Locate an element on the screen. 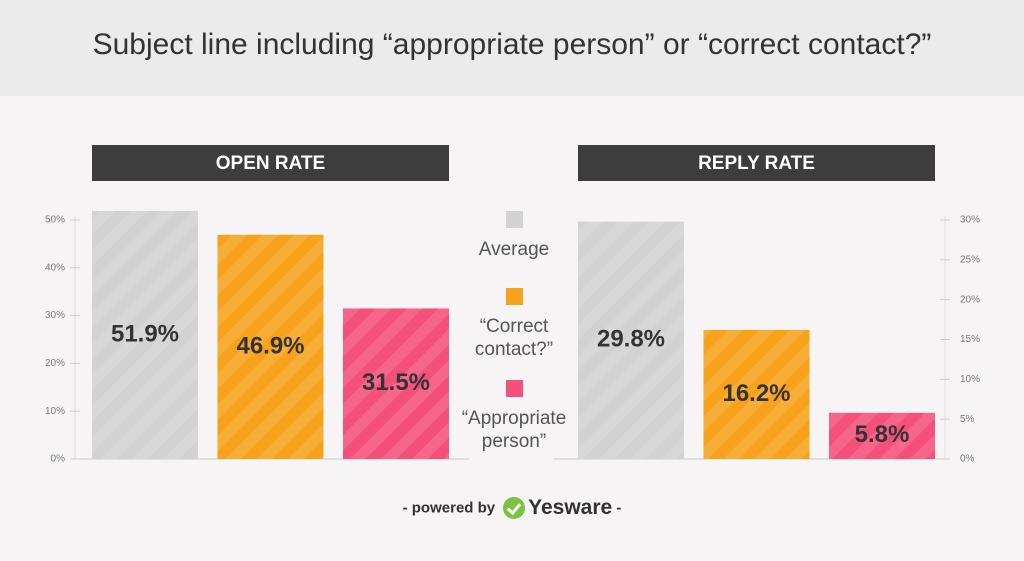 The height and width of the screenshot is (561, 1024). legend-item: “Appropriate person” is located at coordinates (514, 416).